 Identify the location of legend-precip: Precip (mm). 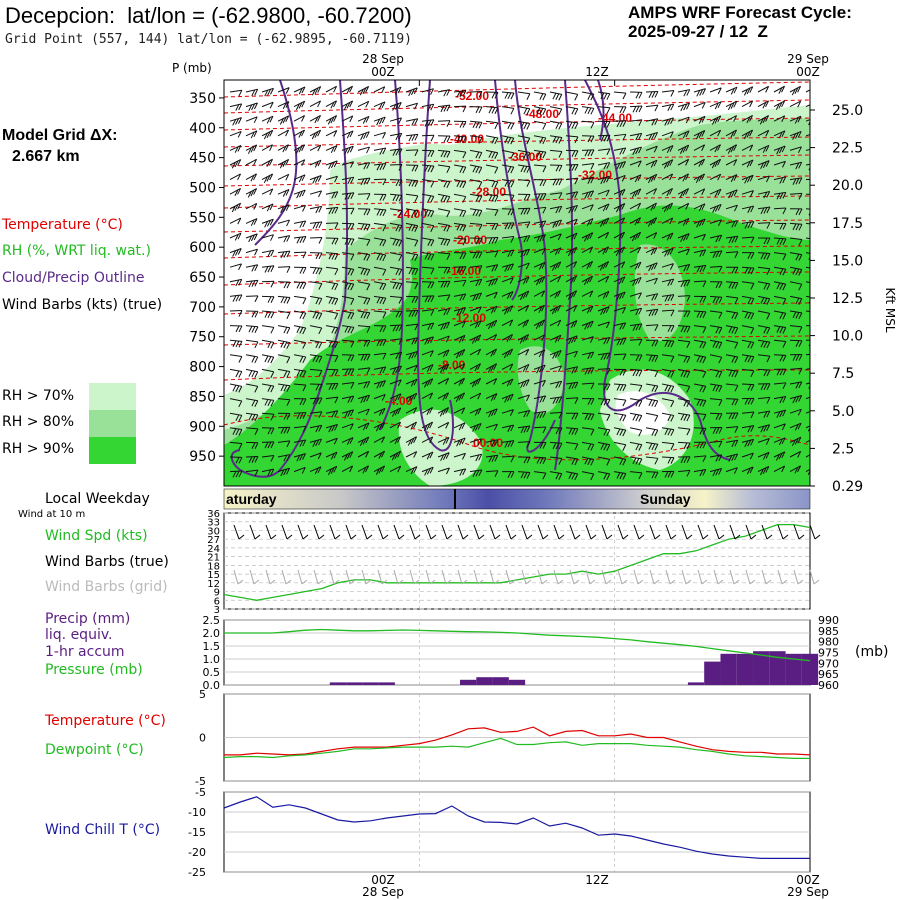
(88, 619).